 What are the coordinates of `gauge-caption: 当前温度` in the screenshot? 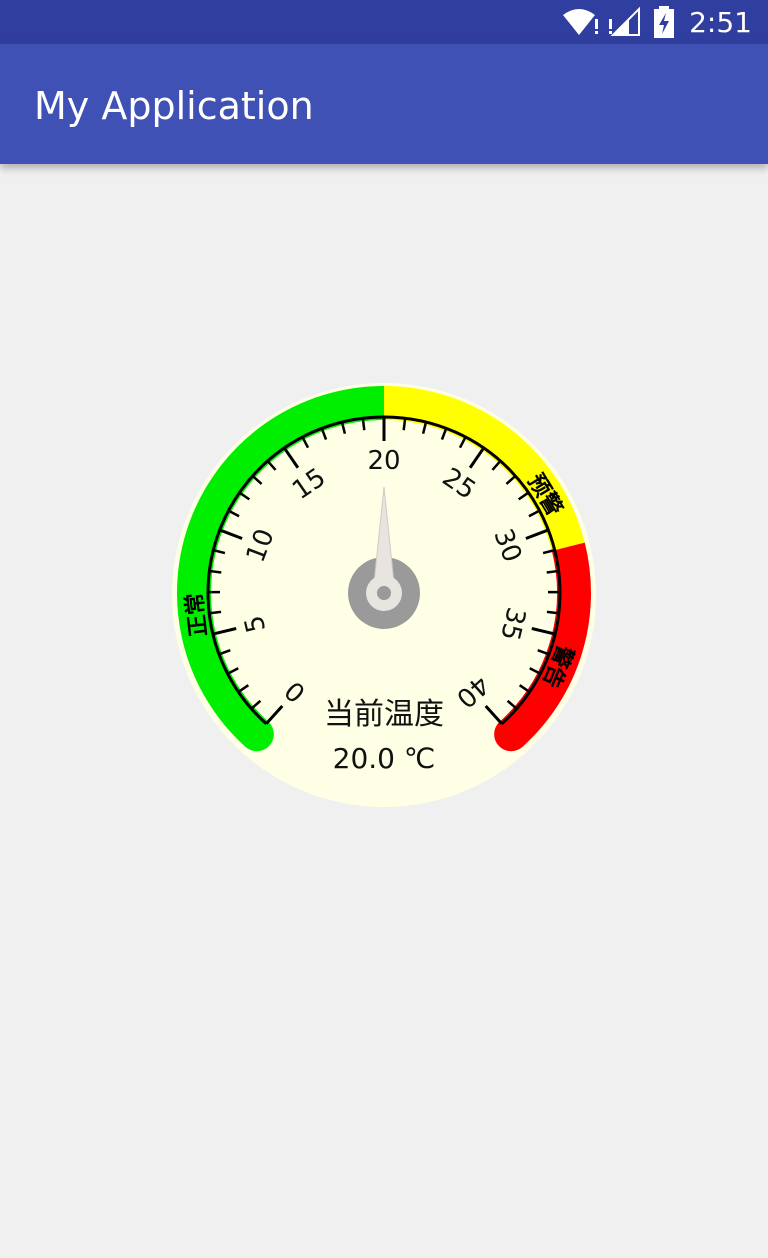 It's located at (384, 714).